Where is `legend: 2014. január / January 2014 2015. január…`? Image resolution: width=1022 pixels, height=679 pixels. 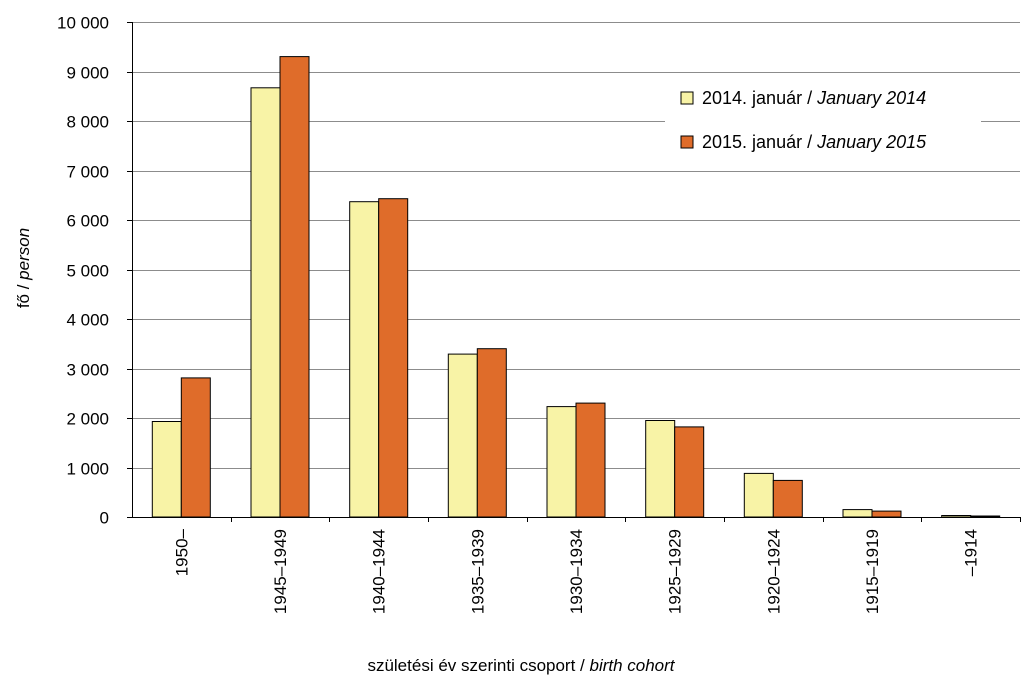 legend: 2014. január / January 2014 2015. január… is located at coordinates (823, 122).